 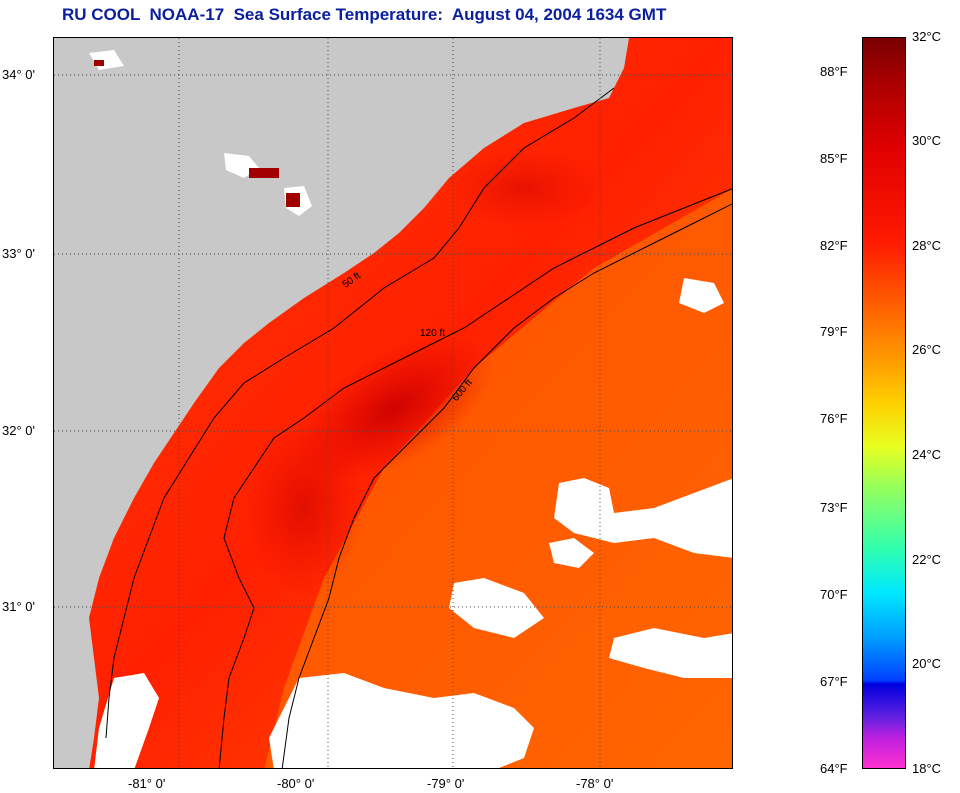 What do you see at coordinates (446, 783) in the screenshot?
I see `lon-label-79: -79° 0'` at bounding box center [446, 783].